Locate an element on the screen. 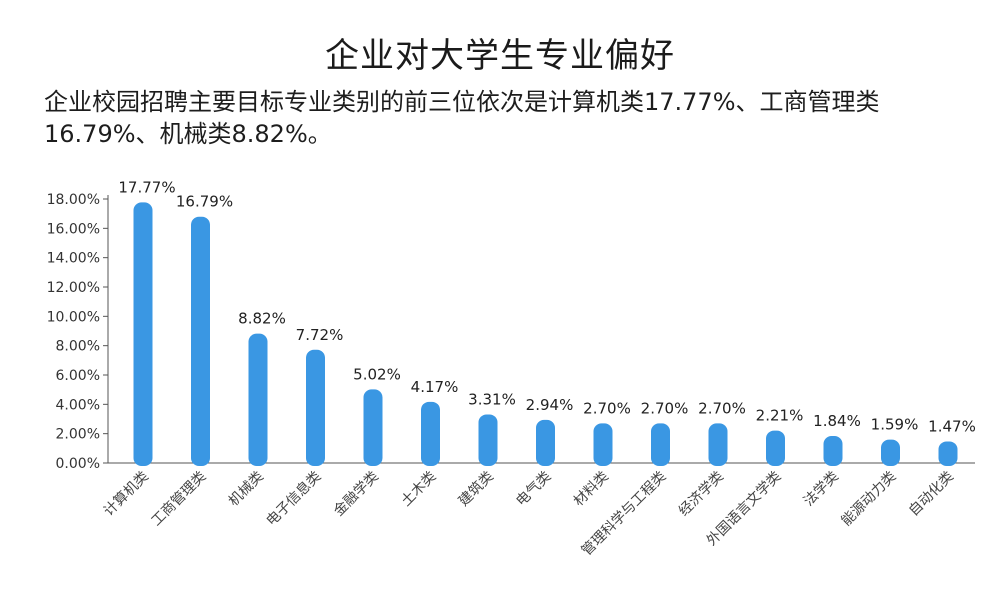  y-tick-label: 10.00% is located at coordinates (73, 317).